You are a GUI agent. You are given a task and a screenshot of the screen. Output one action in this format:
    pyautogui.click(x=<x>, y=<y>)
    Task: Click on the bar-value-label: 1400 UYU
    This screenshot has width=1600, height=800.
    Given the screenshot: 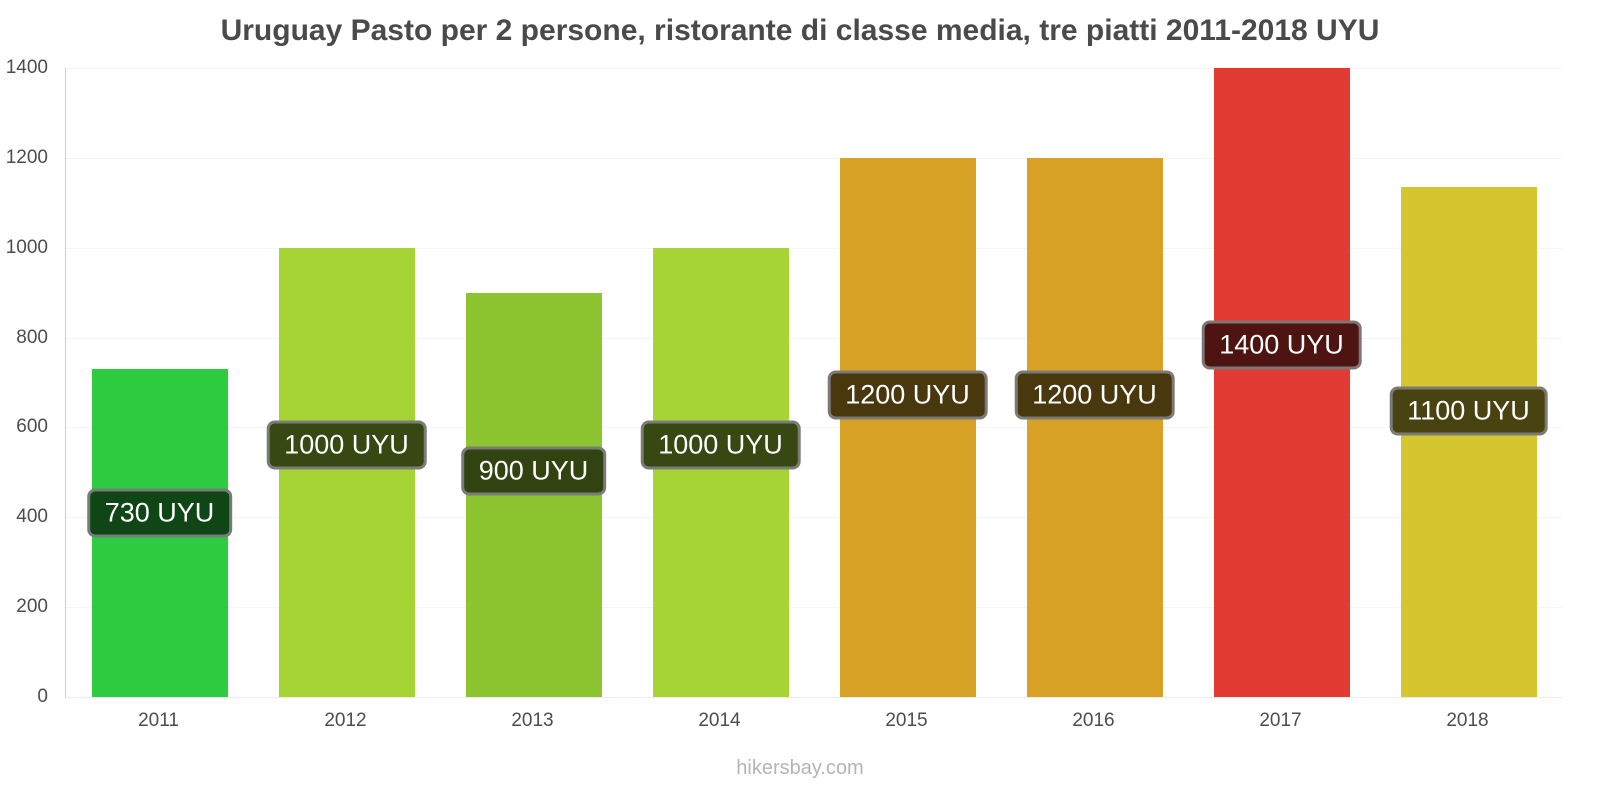 What is the action you would take?
    pyautogui.click(x=1281, y=345)
    